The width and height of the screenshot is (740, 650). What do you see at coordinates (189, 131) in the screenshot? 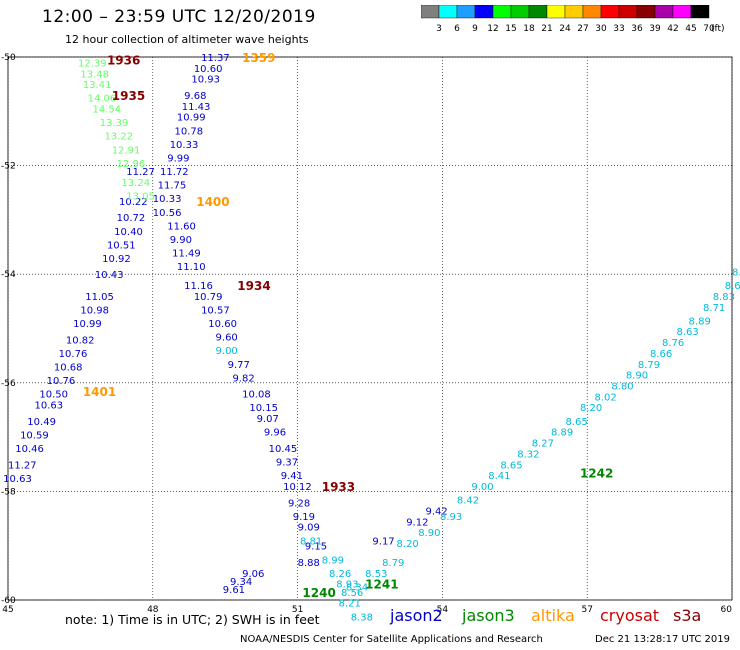
I see `swh-label: 10.78` at bounding box center [189, 131].